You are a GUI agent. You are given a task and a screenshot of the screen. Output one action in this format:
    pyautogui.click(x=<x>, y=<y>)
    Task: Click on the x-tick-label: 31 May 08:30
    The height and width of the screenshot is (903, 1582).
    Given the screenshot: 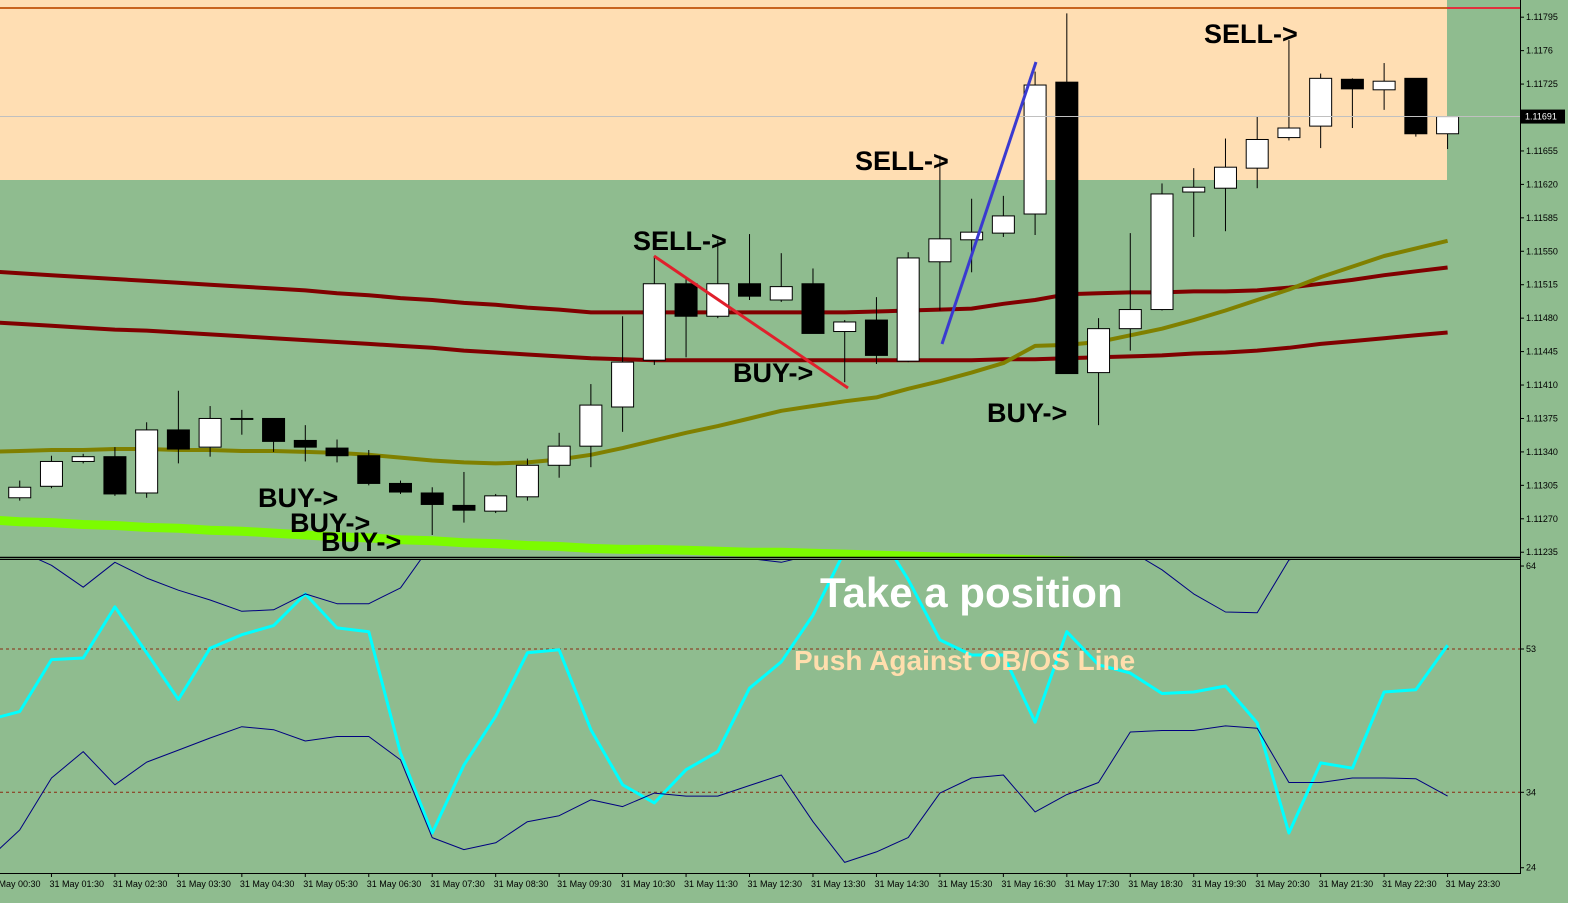 What is the action you would take?
    pyautogui.click(x=521, y=884)
    